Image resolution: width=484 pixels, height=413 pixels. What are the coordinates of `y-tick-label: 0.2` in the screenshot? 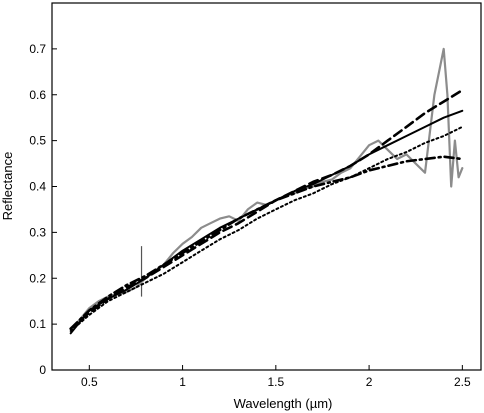 It's located at (37, 278).